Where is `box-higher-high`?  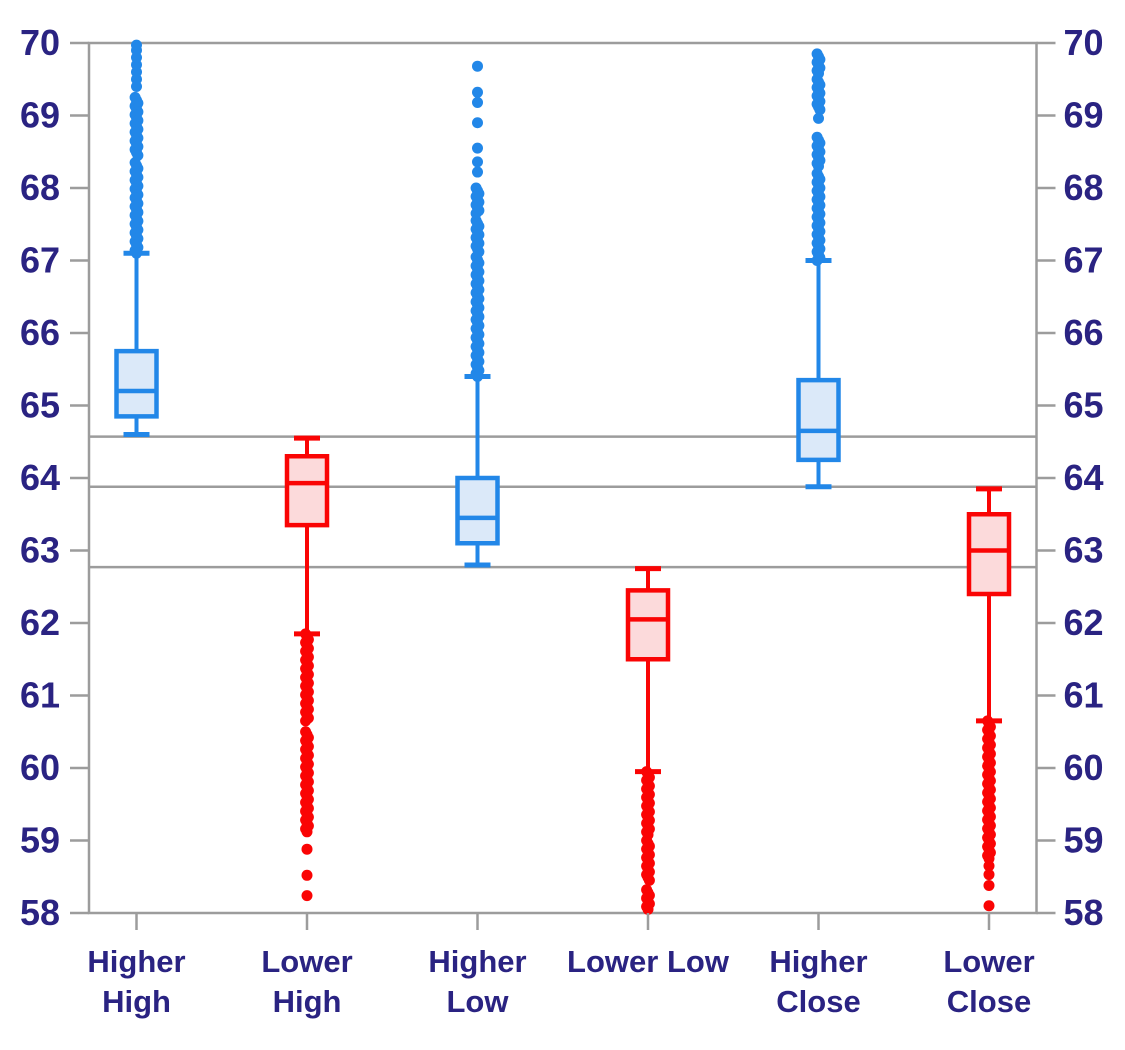 box-higher-high is located at coordinates (136, 238).